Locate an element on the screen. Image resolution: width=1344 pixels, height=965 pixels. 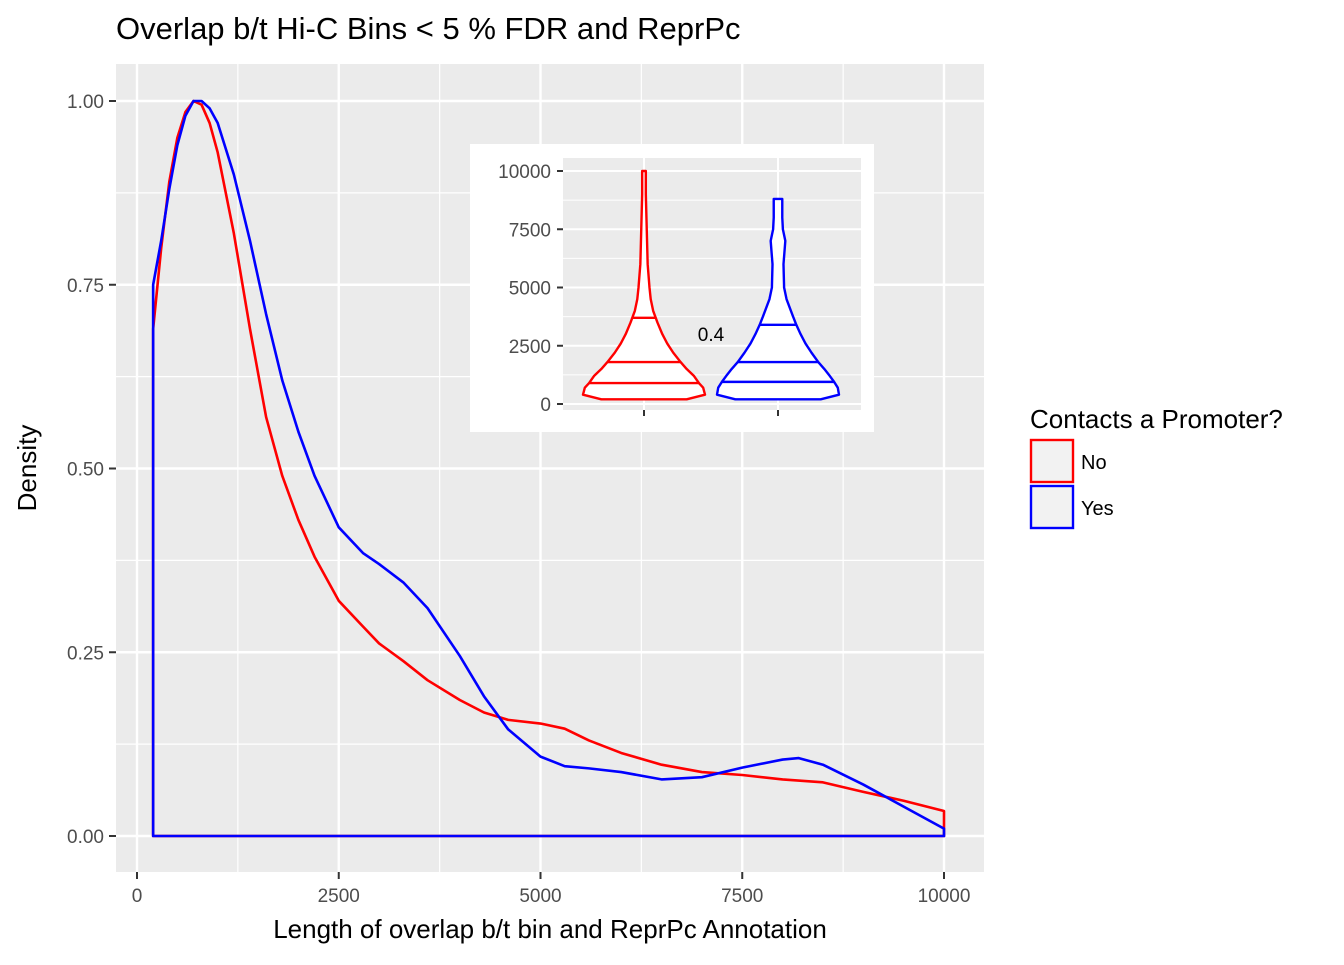
inset-y-tick-label: 10000 is located at coordinates (524, 172).